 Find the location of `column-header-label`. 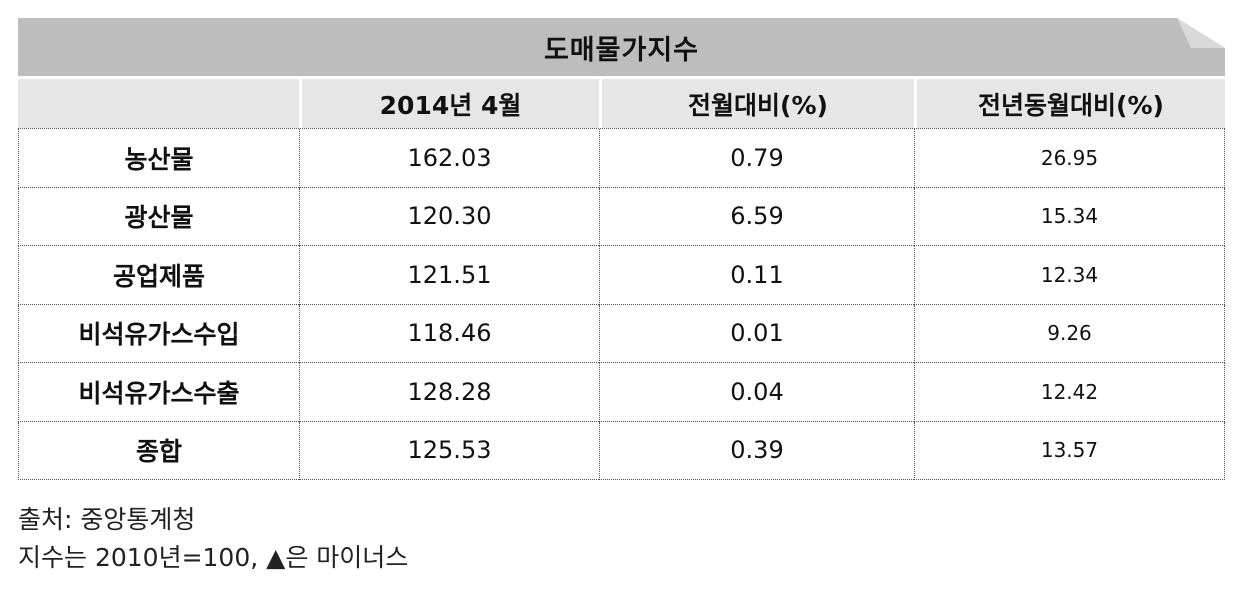

column-header-label is located at coordinates (158, 102).